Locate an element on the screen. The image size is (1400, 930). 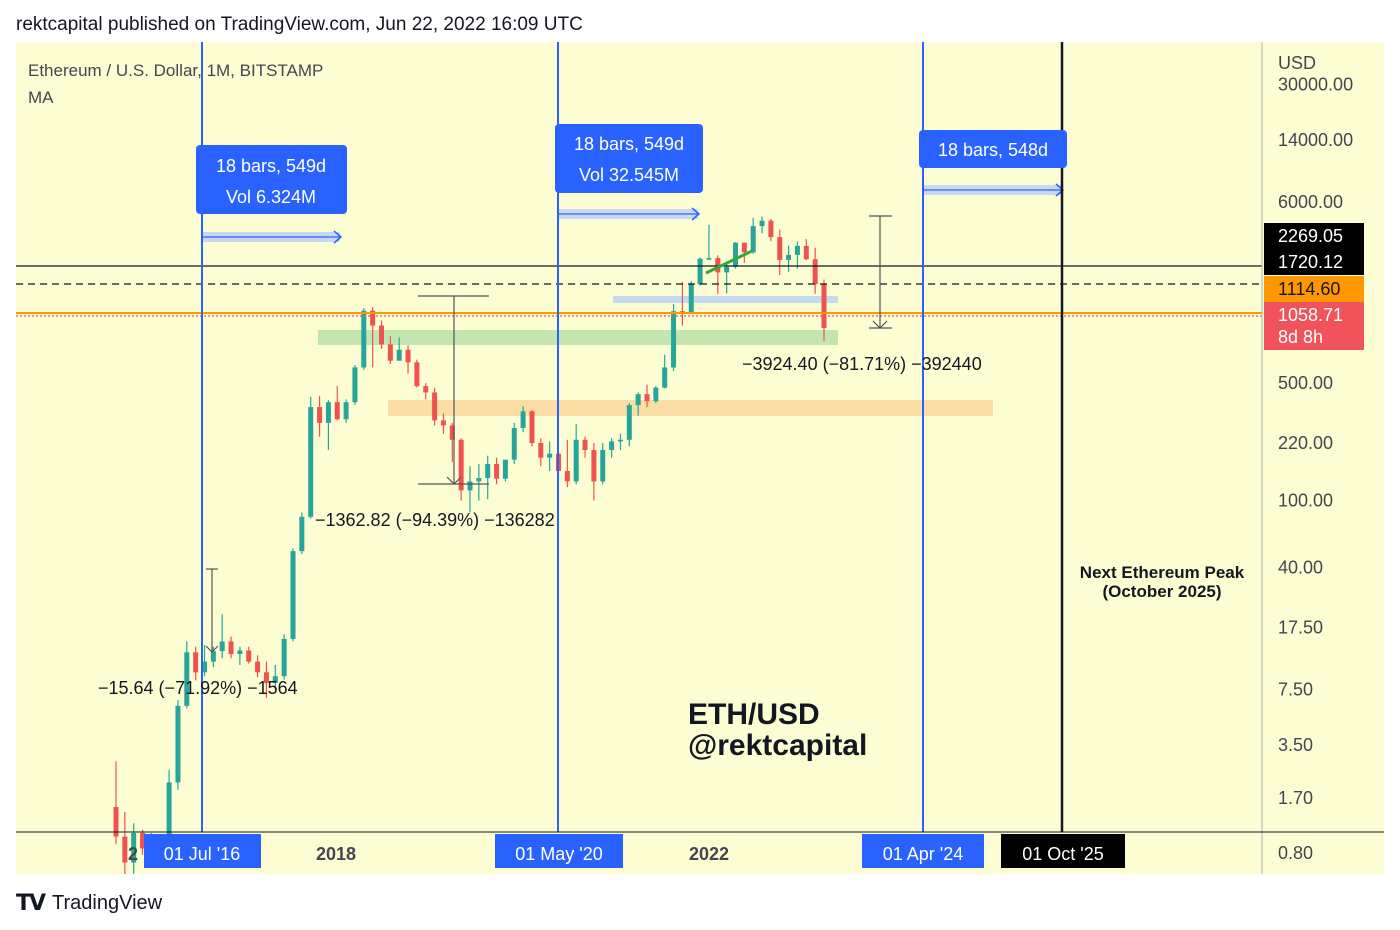
time-label-jul16-text: 01 Jul '16 is located at coordinates (202, 854).